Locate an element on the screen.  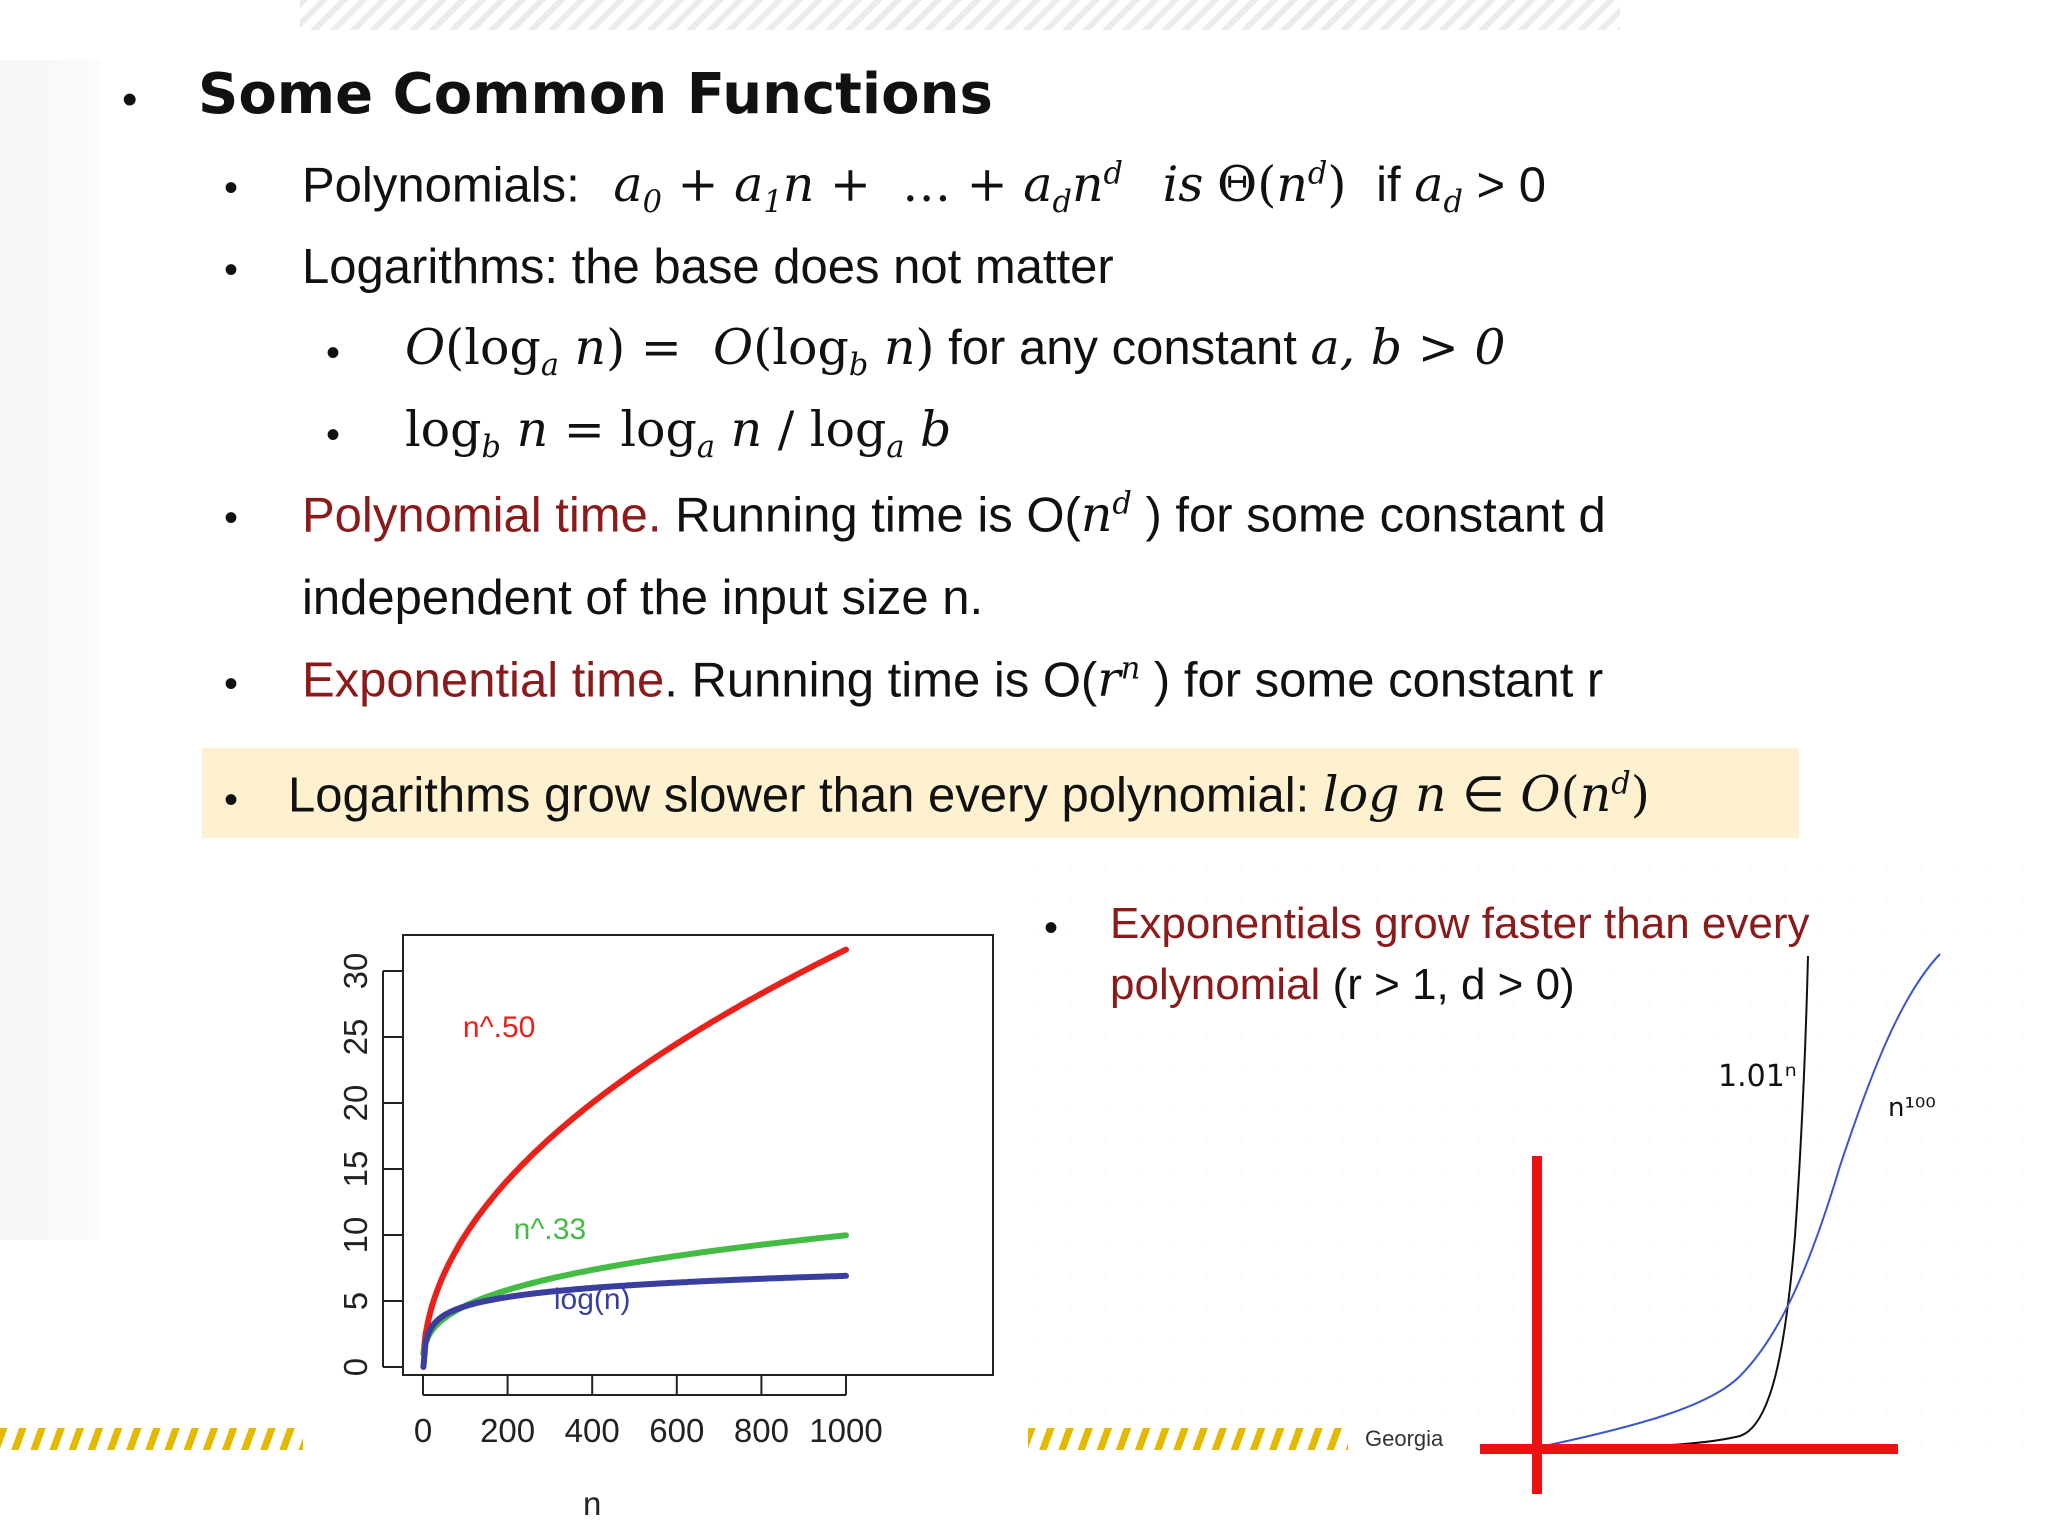
background-hatch-top is located at coordinates (960, 15).